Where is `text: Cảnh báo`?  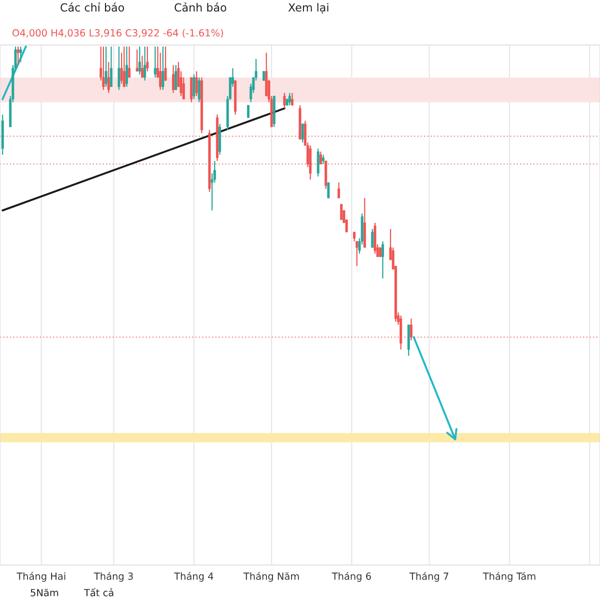 text: Cảnh báo is located at coordinates (200, 7).